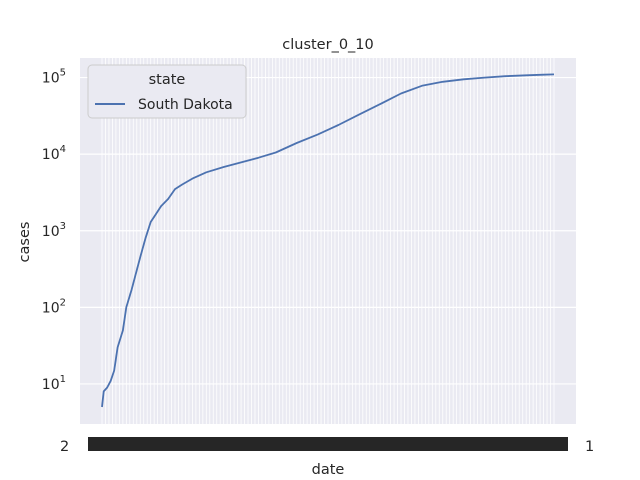 The image size is (640, 480). Describe the element at coordinates (25, 242) in the screenshot. I see `y-axis-label: cases` at that location.